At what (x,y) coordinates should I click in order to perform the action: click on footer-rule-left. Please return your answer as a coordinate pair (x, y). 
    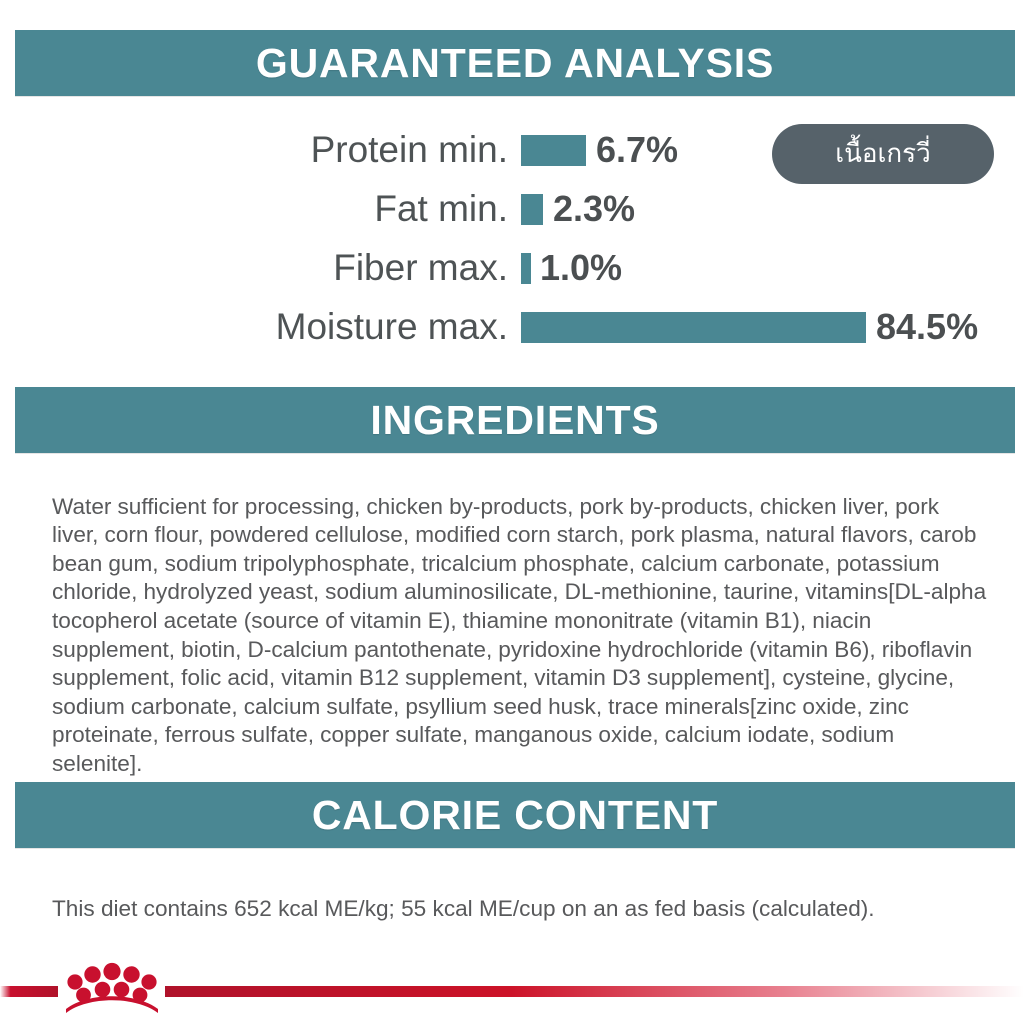
    Looking at the image, I should click on (29, 991).